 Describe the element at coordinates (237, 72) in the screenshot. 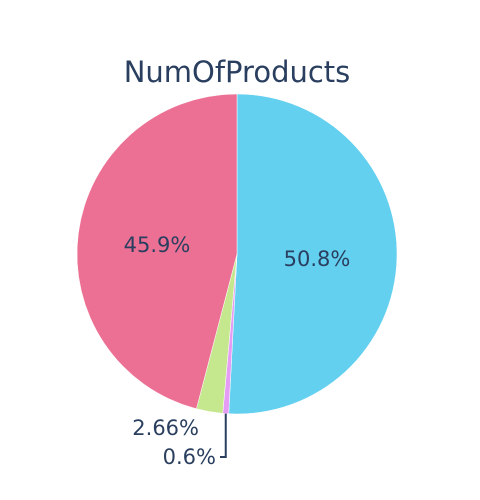

I see `chart-title: NumOfProducts` at that location.